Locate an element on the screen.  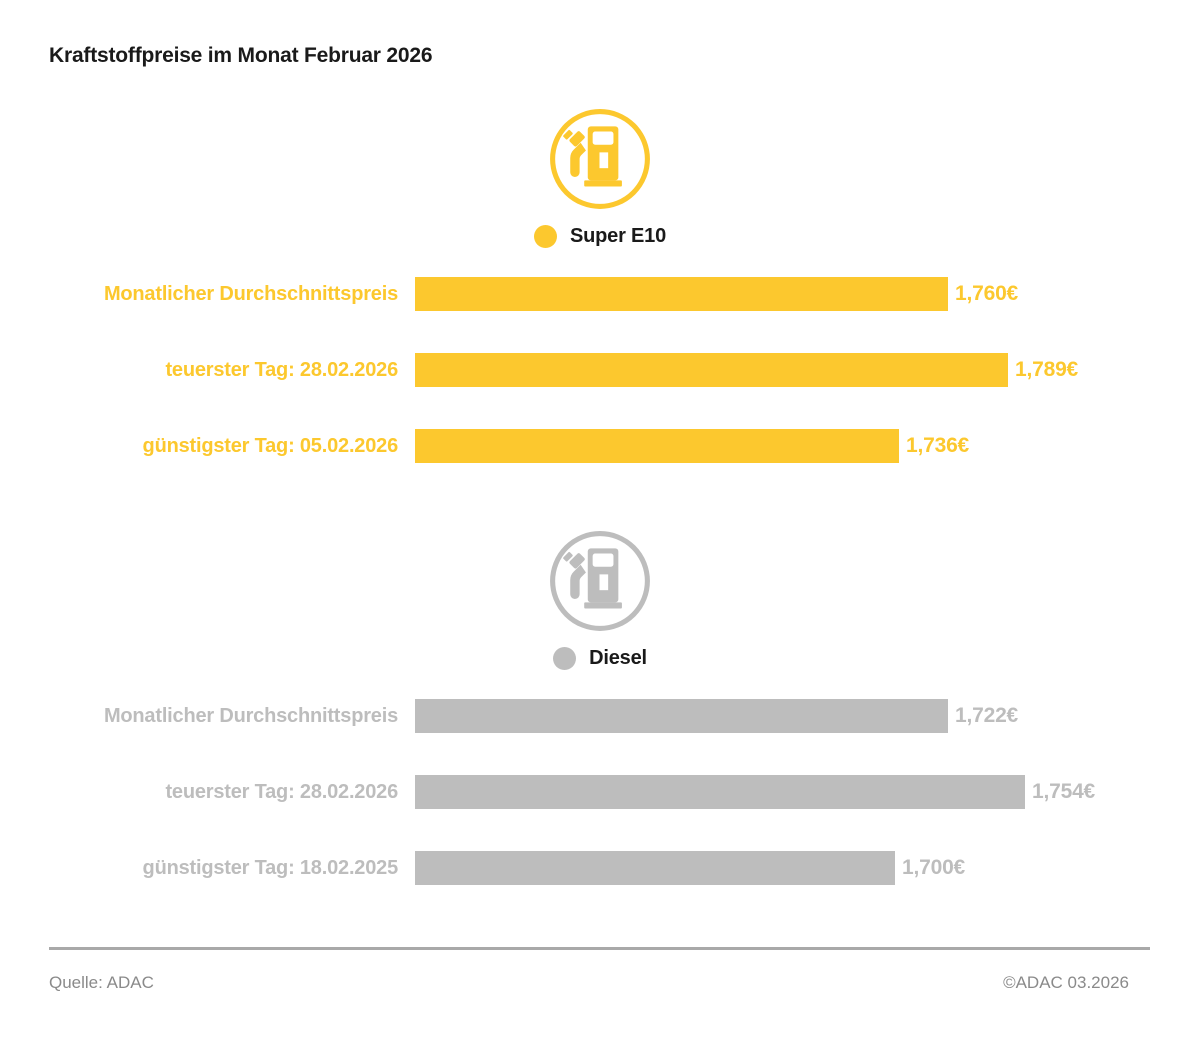
bar-value: 1,754€ is located at coordinates (1064, 791).